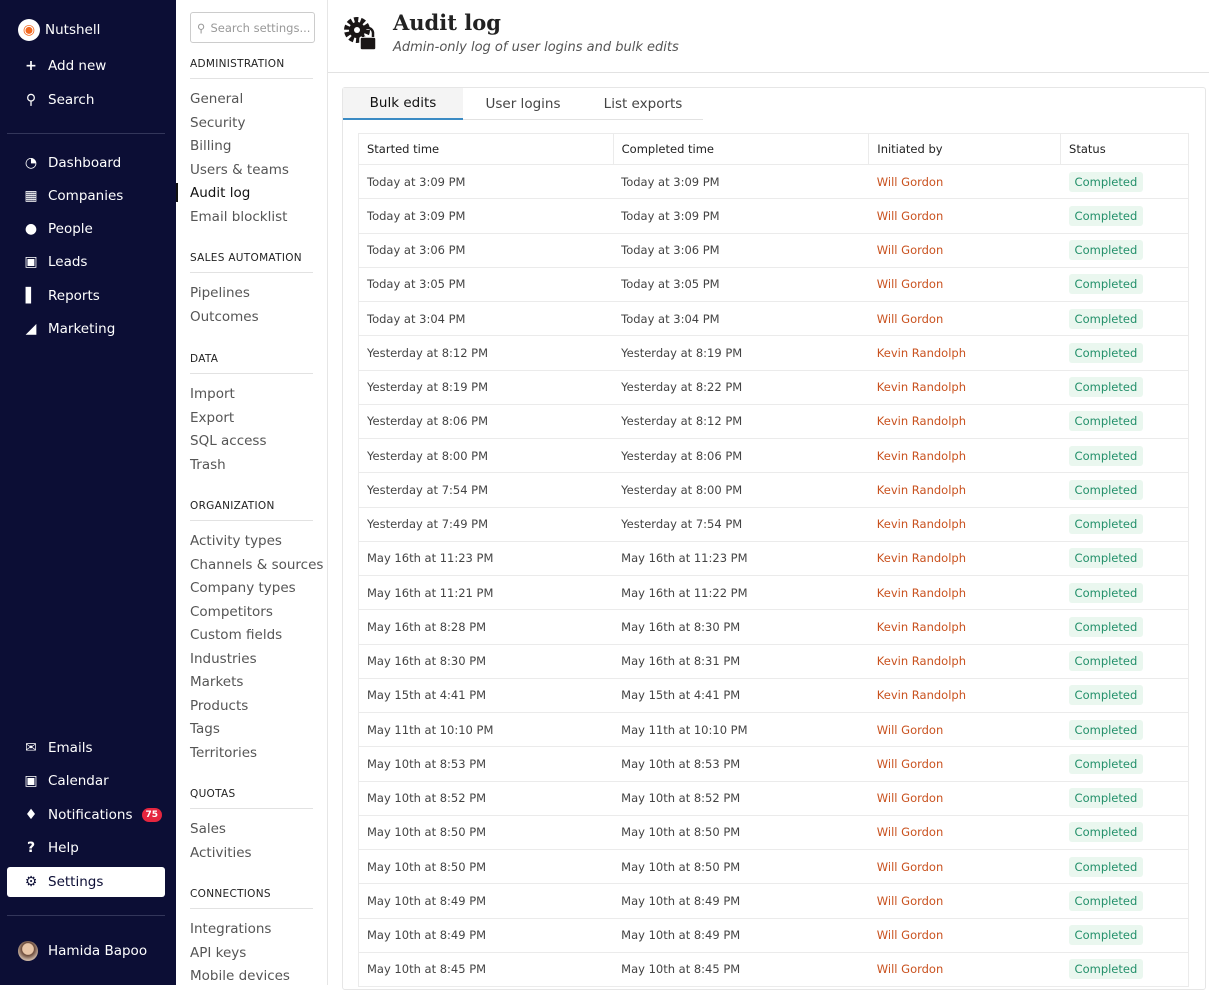 This screenshot has width=1209, height=990. I want to click on nav-item-api-keys: API keys, so click(218, 952).